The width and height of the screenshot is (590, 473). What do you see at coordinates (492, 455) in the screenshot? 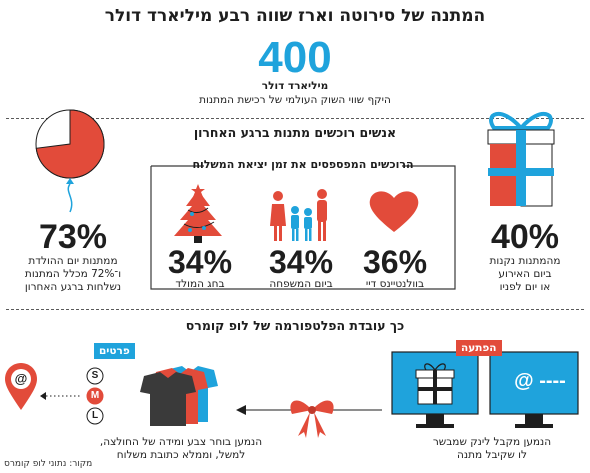
I see `caption-line: לו שקיבל מתנה` at bounding box center [492, 455].